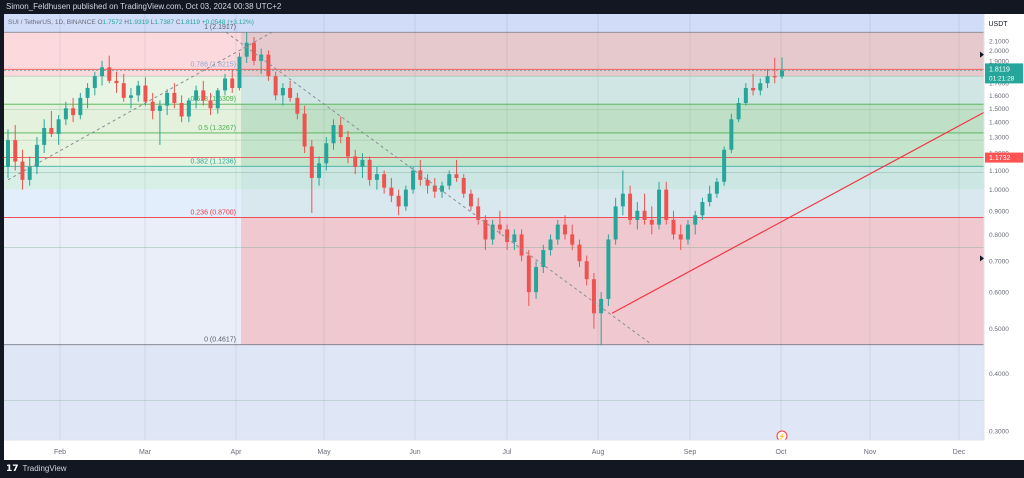  I want to click on fib-dashed-upleg, so click(140, 106).